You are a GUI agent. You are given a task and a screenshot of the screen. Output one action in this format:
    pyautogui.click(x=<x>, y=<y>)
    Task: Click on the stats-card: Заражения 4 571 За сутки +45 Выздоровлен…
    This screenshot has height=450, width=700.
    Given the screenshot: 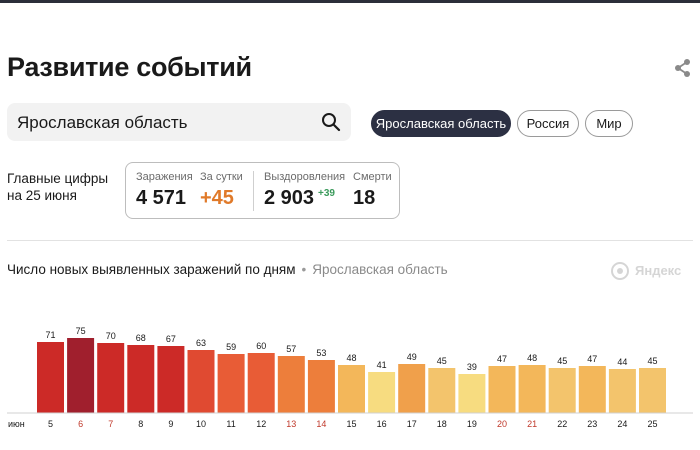 What is the action you would take?
    pyautogui.click(x=262, y=190)
    